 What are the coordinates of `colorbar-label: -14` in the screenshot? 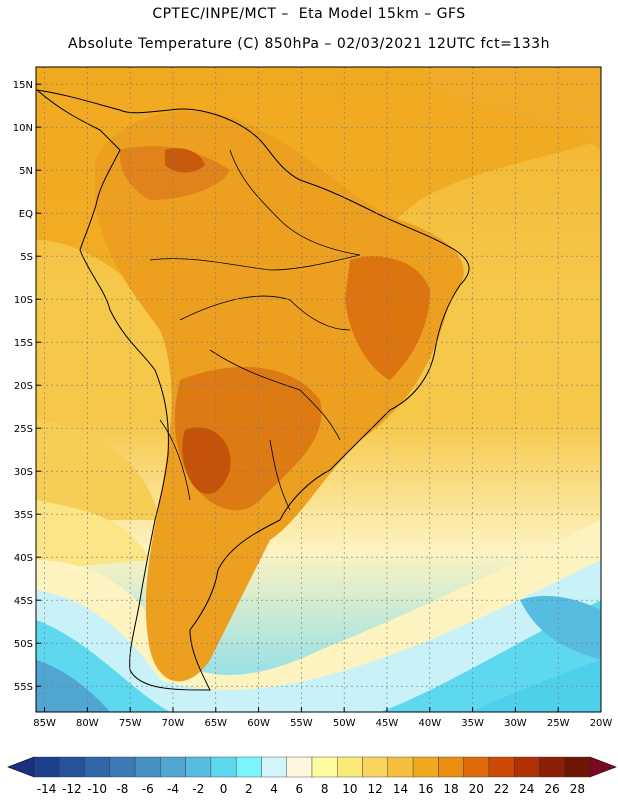 It's located at (47, 789).